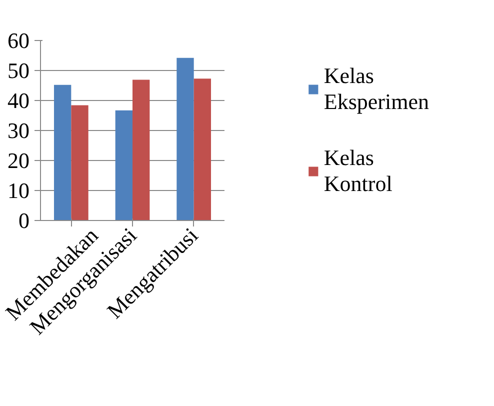 This screenshot has width=494, height=406. What do you see at coordinates (19, 40) in the screenshot?
I see `y-tick-label: 60` at bounding box center [19, 40].